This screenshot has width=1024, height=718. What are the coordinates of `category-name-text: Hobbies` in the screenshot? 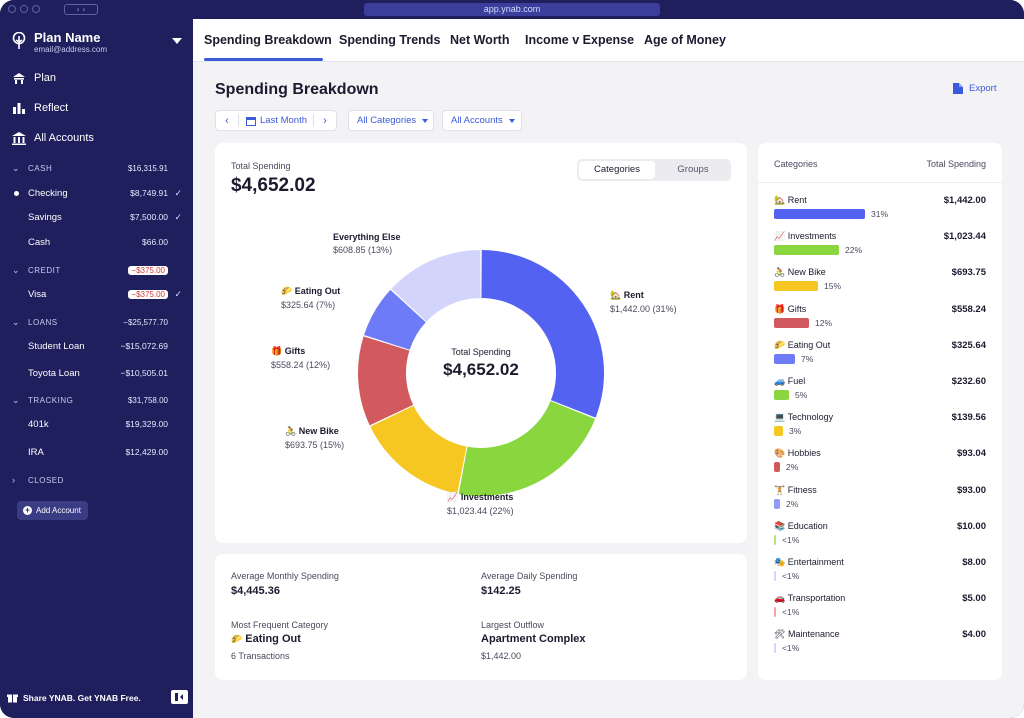 It's located at (804, 453).